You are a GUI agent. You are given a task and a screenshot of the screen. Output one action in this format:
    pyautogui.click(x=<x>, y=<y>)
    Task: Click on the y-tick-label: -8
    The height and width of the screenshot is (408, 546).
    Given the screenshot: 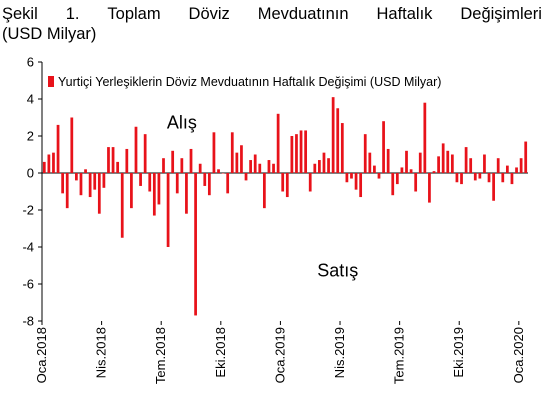 What is the action you would take?
    pyautogui.click(x=28, y=321)
    